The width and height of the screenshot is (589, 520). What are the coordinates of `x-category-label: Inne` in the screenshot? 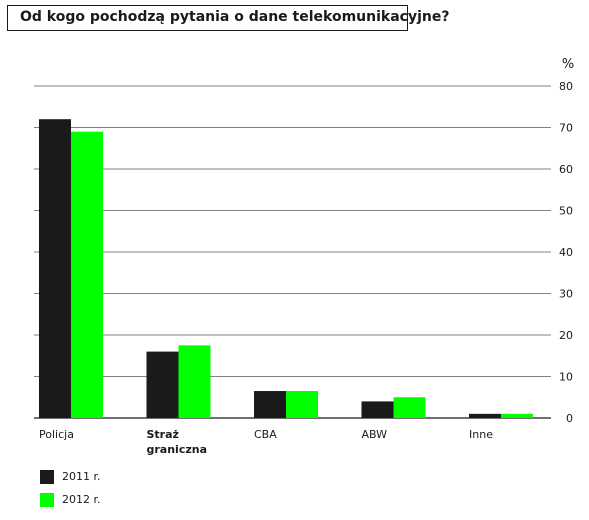 It's located at (481, 434).